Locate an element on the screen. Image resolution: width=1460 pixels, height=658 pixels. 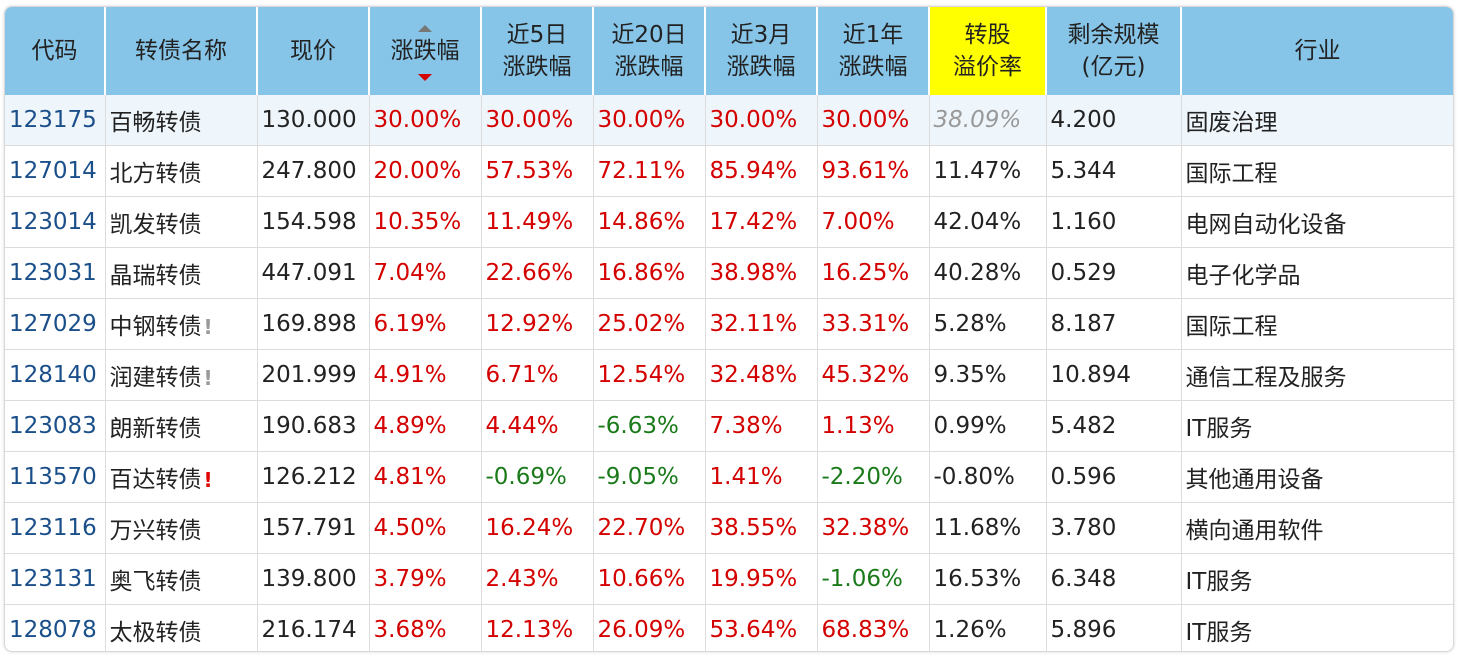
cell-chg20: 12.54% is located at coordinates (649, 375).